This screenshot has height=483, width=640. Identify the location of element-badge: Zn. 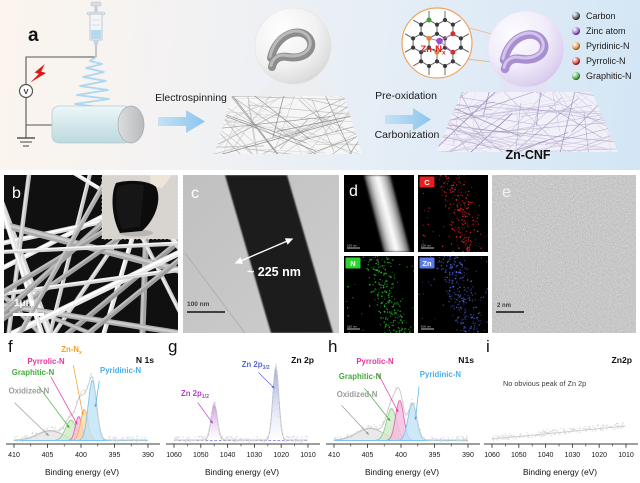
(427, 263).